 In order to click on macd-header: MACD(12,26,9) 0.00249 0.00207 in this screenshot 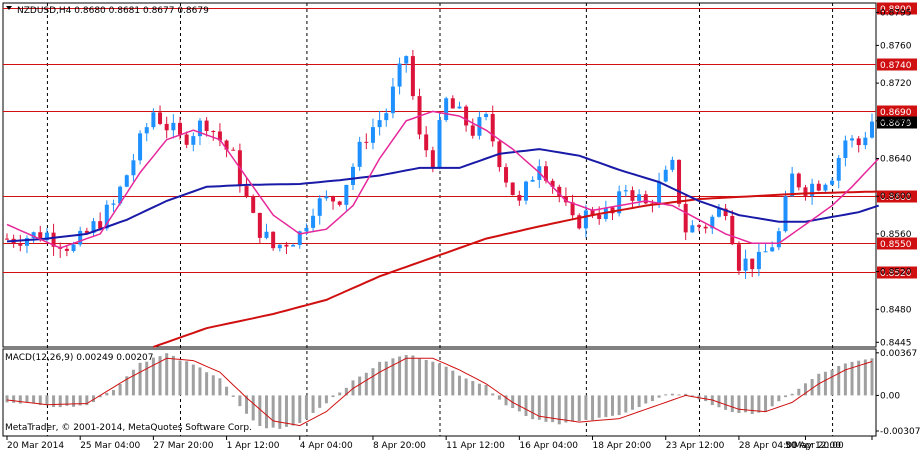, I will do `click(79, 358)`.